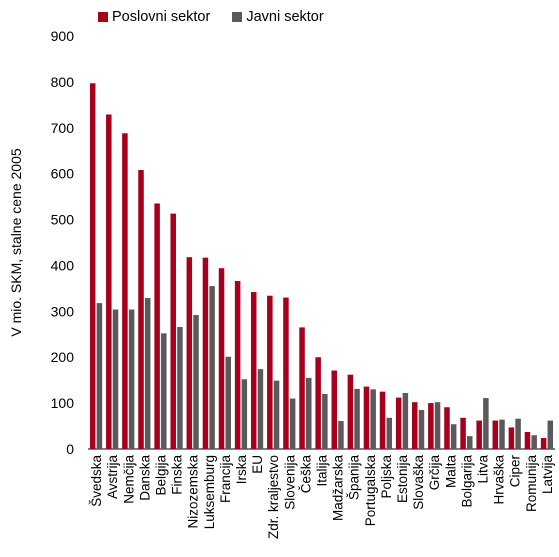 The height and width of the screenshot is (557, 559). What do you see at coordinates (63, 403) in the screenshot?
I see `y-tick-label: 100` at bounding box center [63, 403].